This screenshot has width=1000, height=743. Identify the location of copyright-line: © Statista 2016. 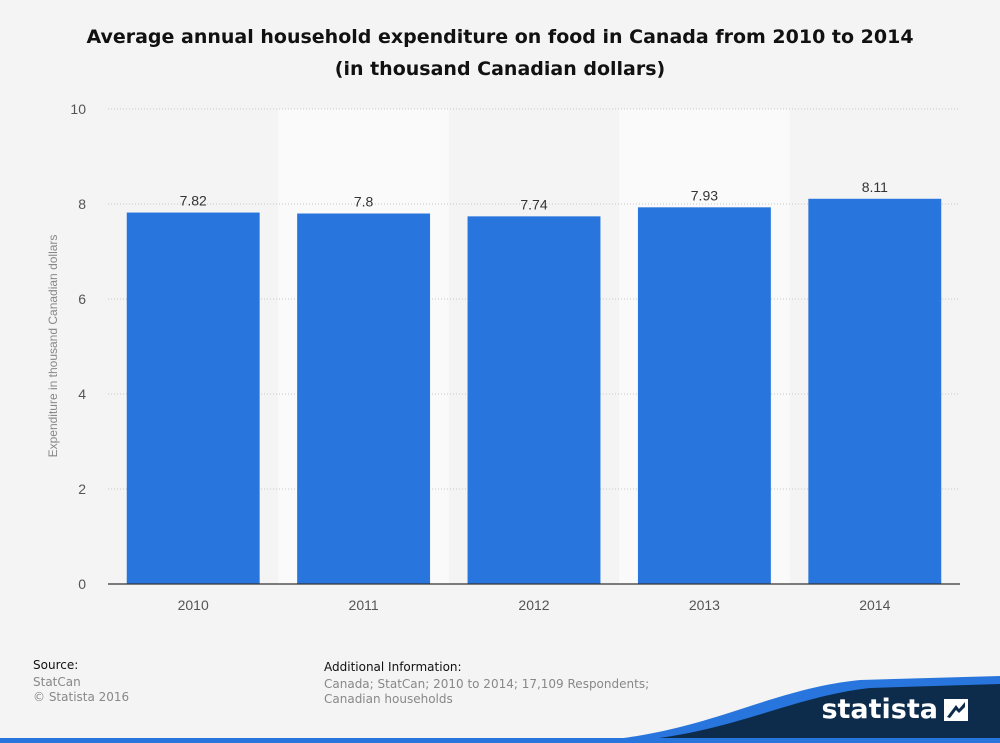
(81, 697).